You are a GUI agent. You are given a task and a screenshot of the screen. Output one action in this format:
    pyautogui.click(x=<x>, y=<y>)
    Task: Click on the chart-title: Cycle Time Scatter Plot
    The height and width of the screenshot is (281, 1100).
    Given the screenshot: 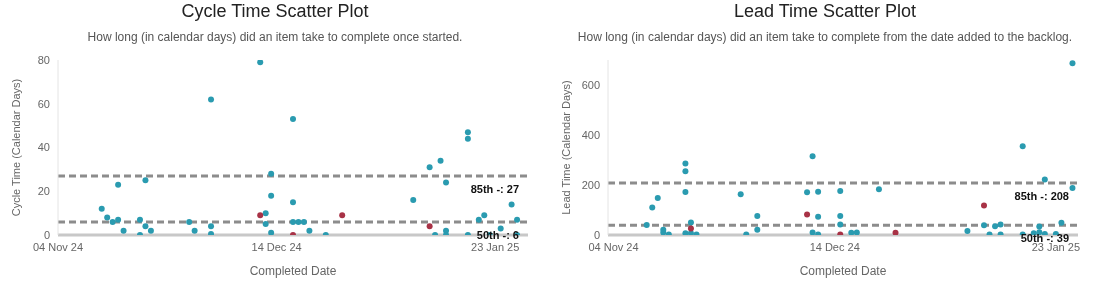 What is the action you would take?
    pyautogui.click(x=275, y=11)
    